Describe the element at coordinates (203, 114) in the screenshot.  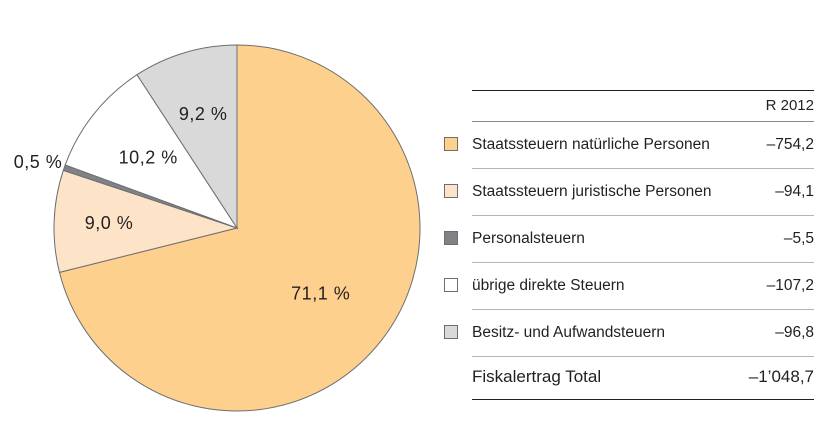
I see `label-besitz-aufwandsteuern: 9,2 %` at that location.